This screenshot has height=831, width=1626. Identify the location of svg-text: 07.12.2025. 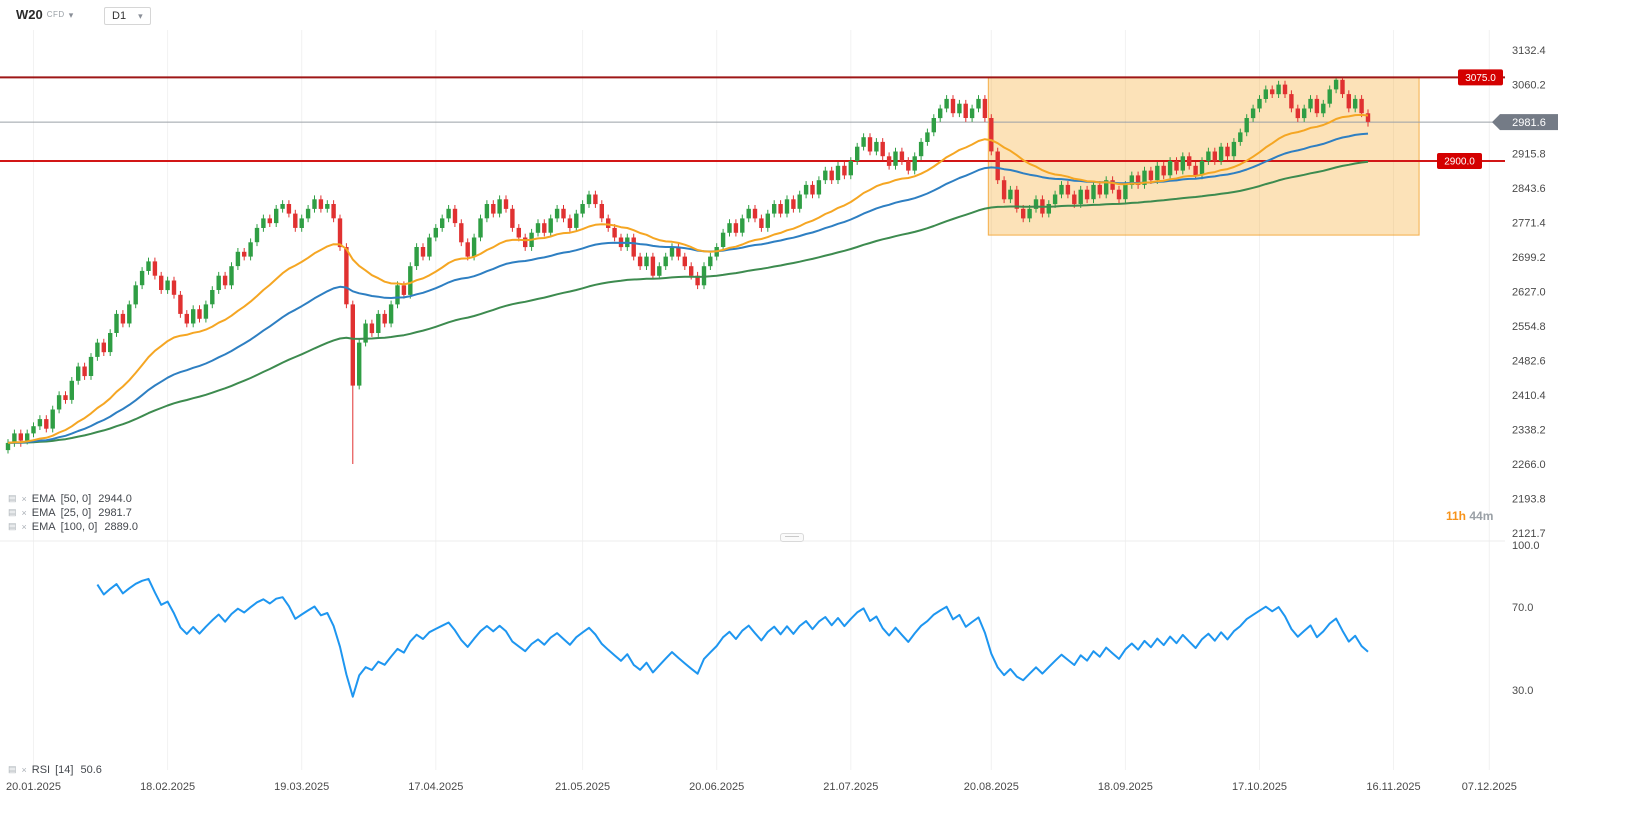
(1489, 787).